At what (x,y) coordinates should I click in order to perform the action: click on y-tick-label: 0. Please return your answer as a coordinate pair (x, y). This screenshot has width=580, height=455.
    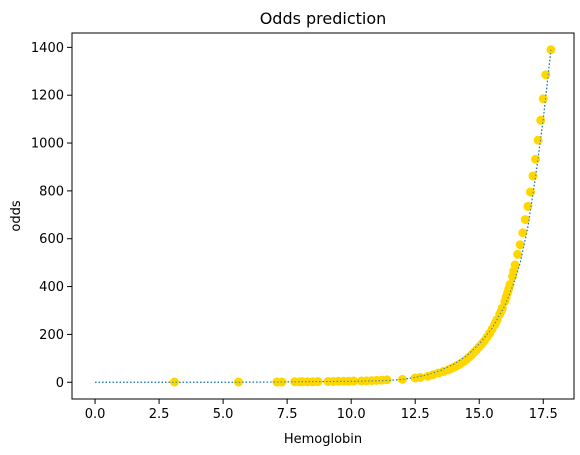
    Looking at the image, I should click on (60, 383).